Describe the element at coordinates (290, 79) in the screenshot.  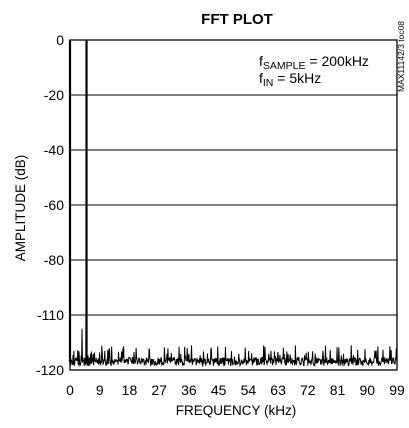
I see `annotation-fin: fIN = 5kHz` at that location.